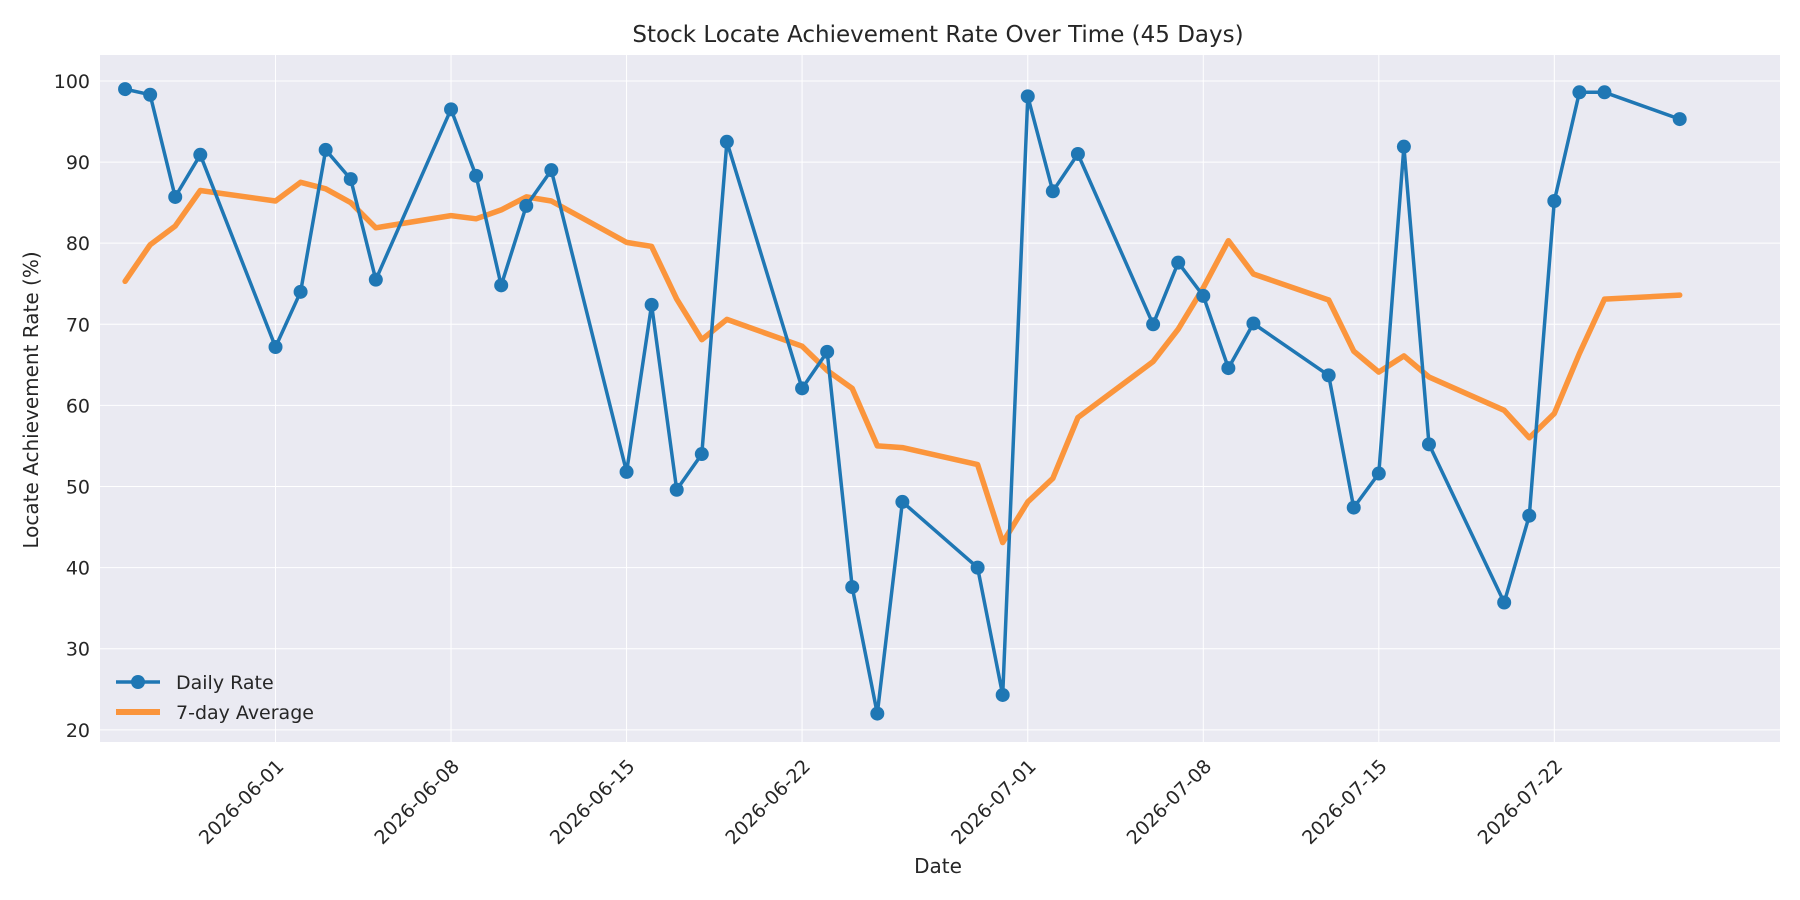 Image resolution: width=1800 pixels, height=900 pixels. Describe the element at coordinates (138, 682) in the screenshot. I see `legend-daily-marker` at that location.